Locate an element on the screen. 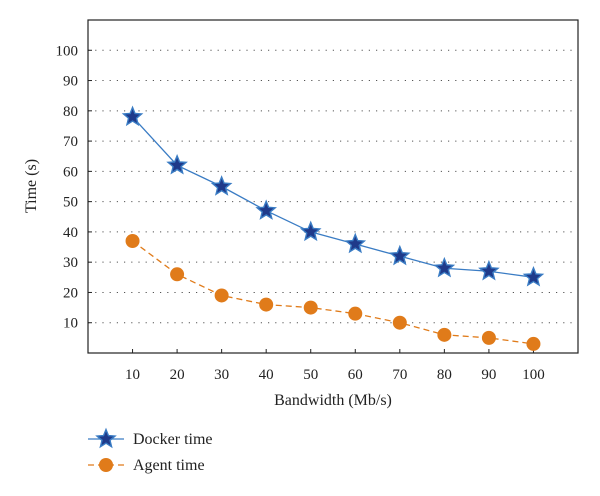  legend-circle-icon is located at coordinates (106, 465).